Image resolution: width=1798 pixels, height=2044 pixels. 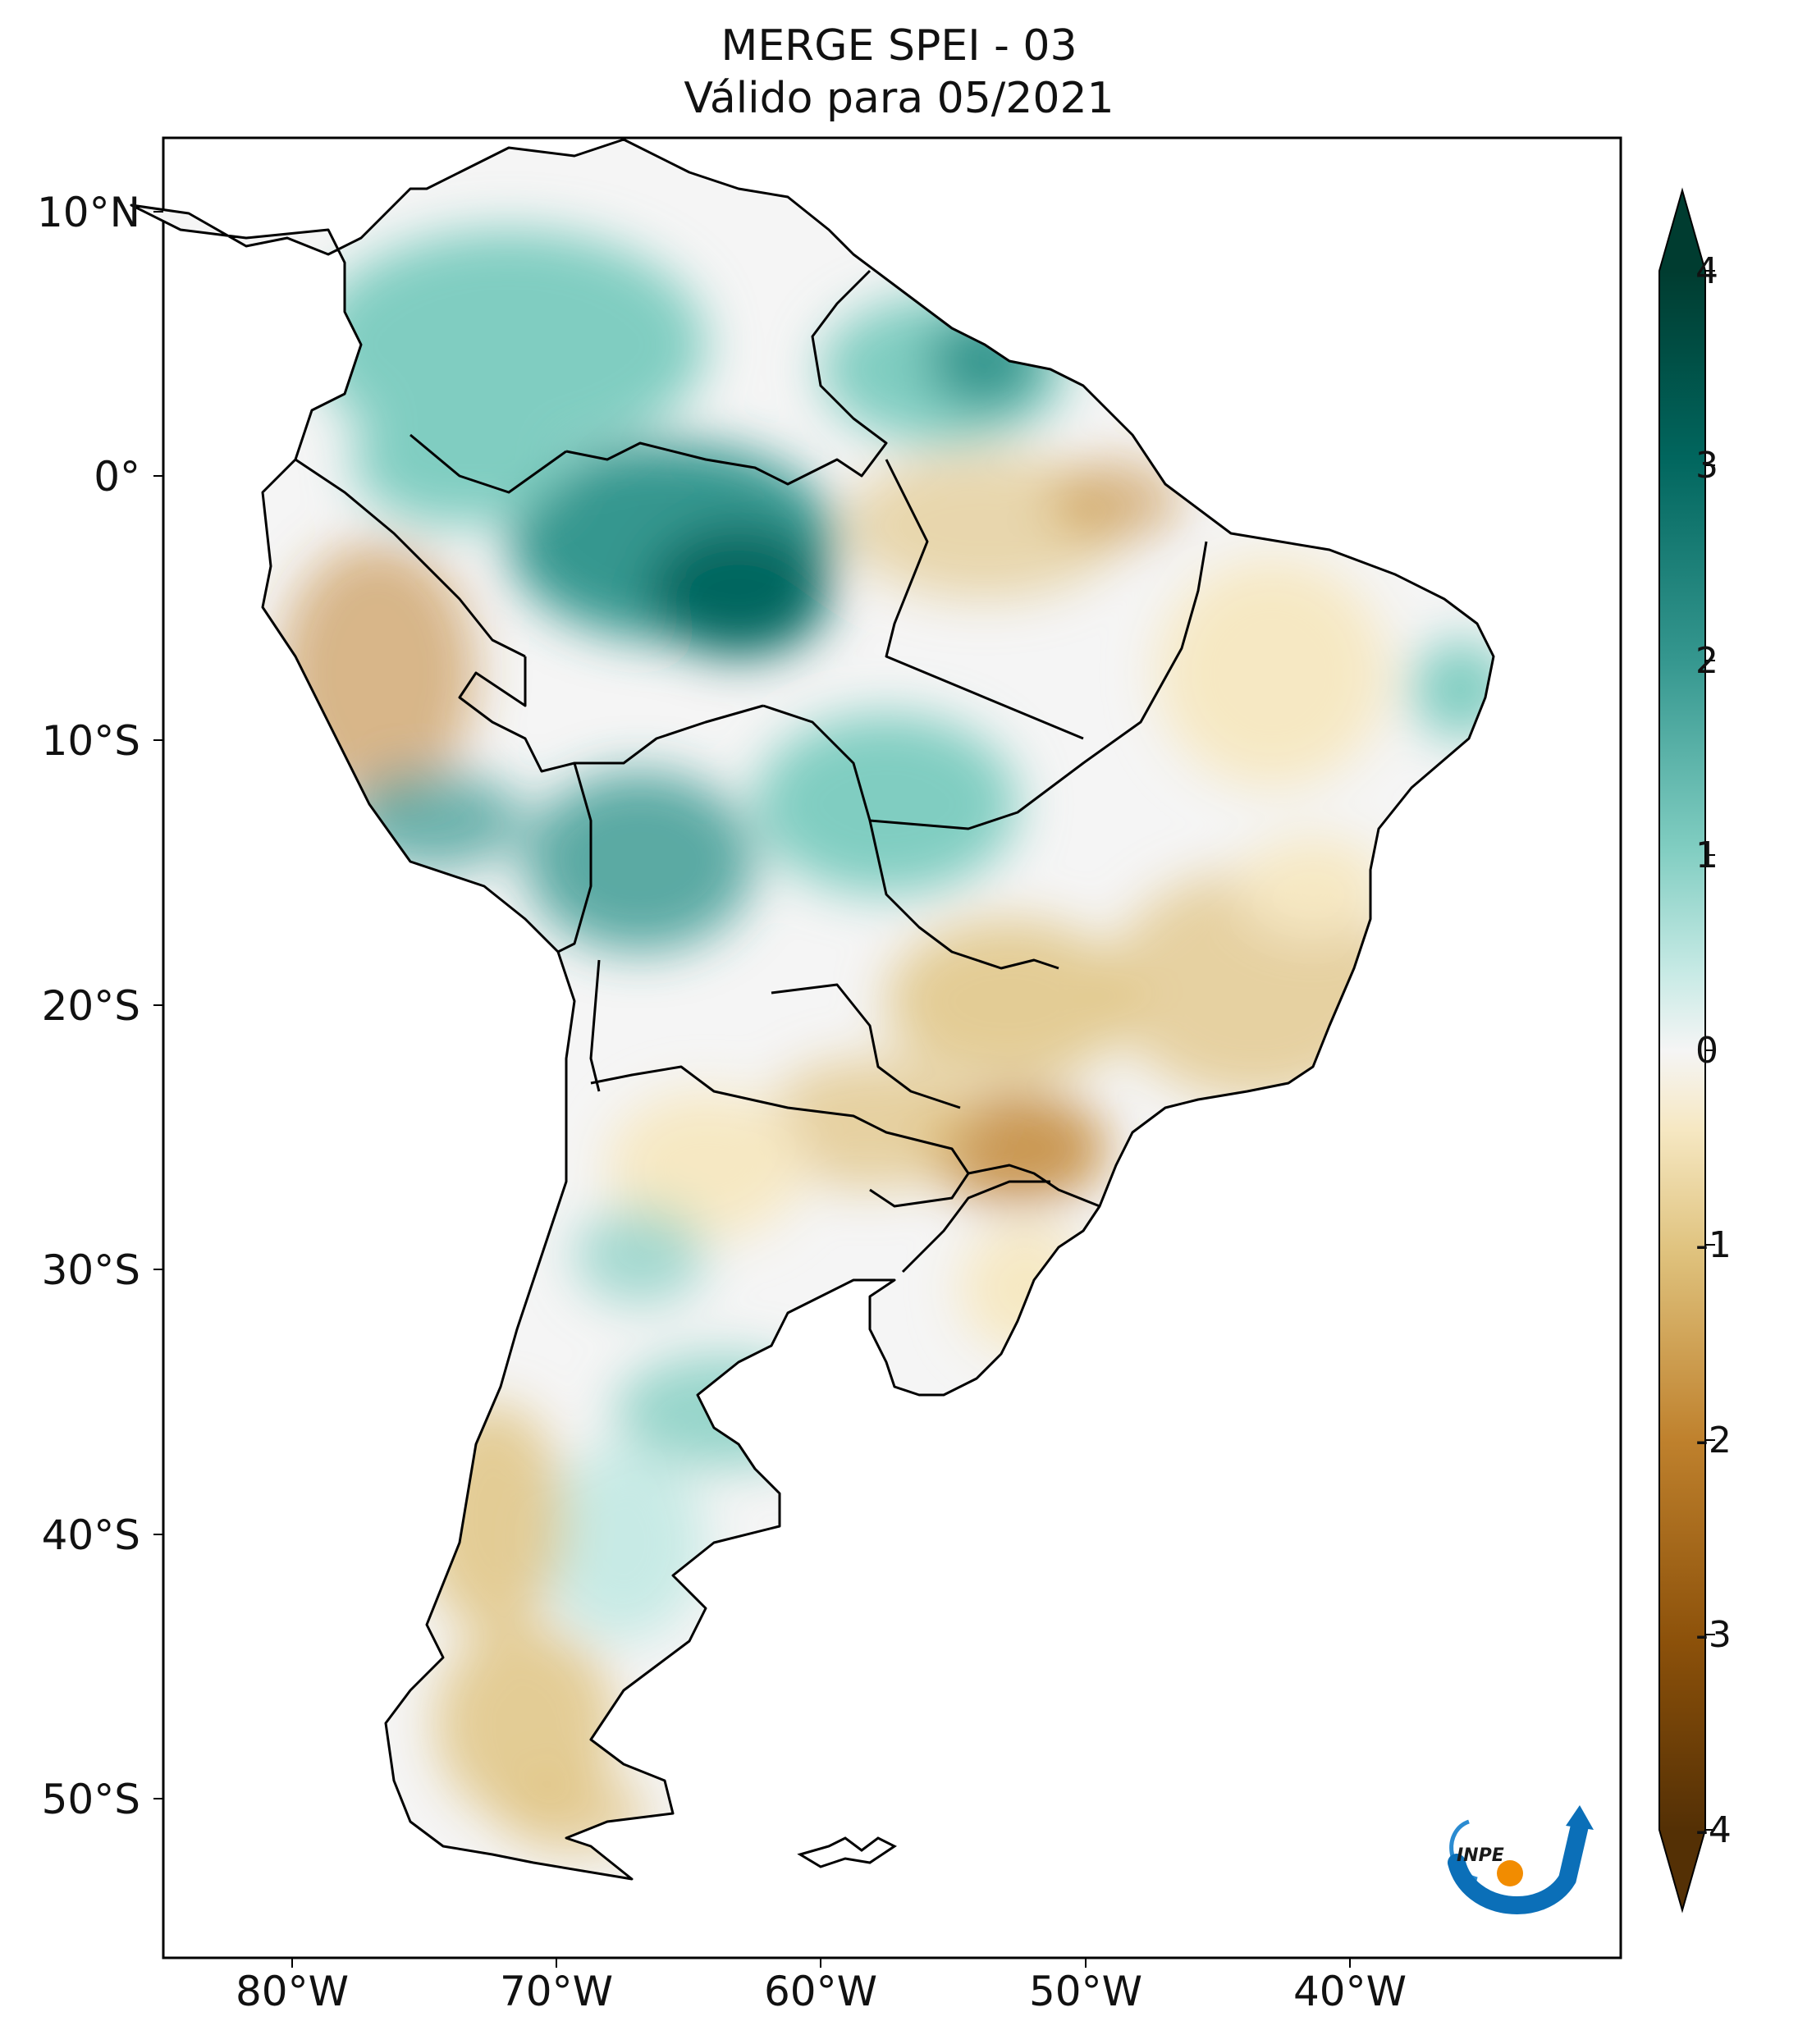 What do you see at coordinates (1713, 1245) in the screenshot?
I see `colorbar-tick-label: -1` at bounding box center [1713, 1245].